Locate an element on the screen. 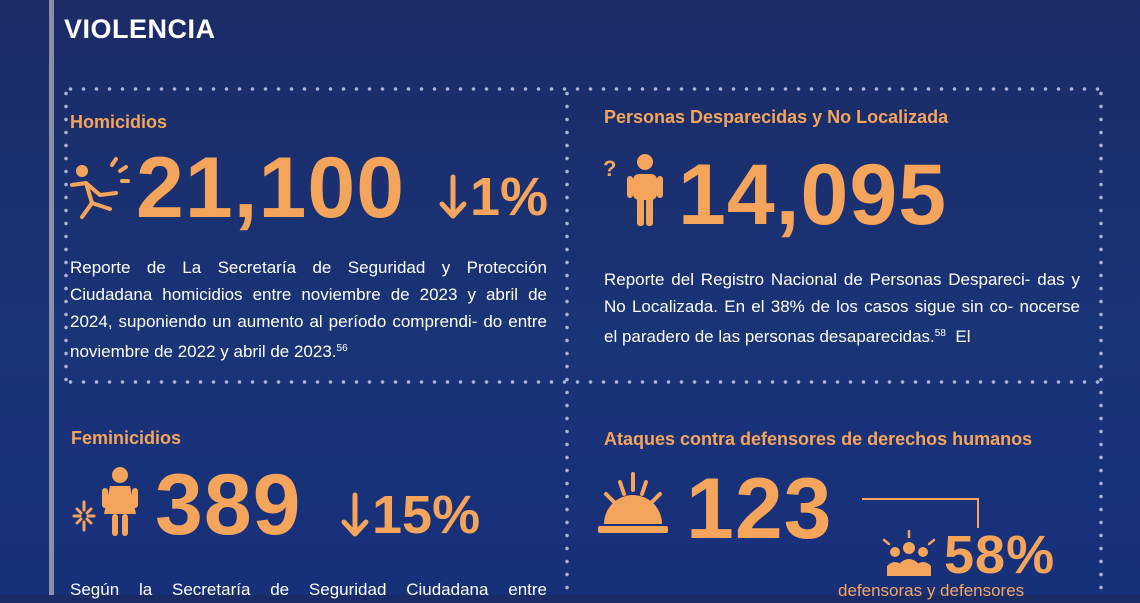 Image resolution: width=1140 pixels, height=603 pixels. desaparecidas-title: Personas Desparecidas y No Localizada is located at coordinates (776, 117).